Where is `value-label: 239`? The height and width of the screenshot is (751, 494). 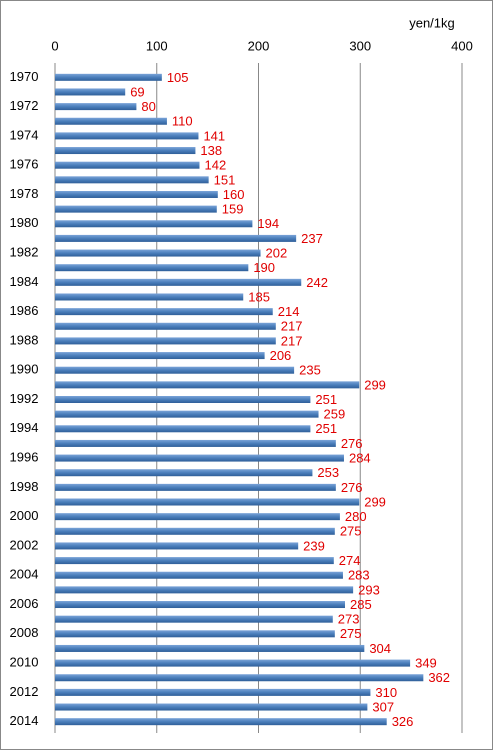
value-label: 239 is located at coordinates (314, 545).